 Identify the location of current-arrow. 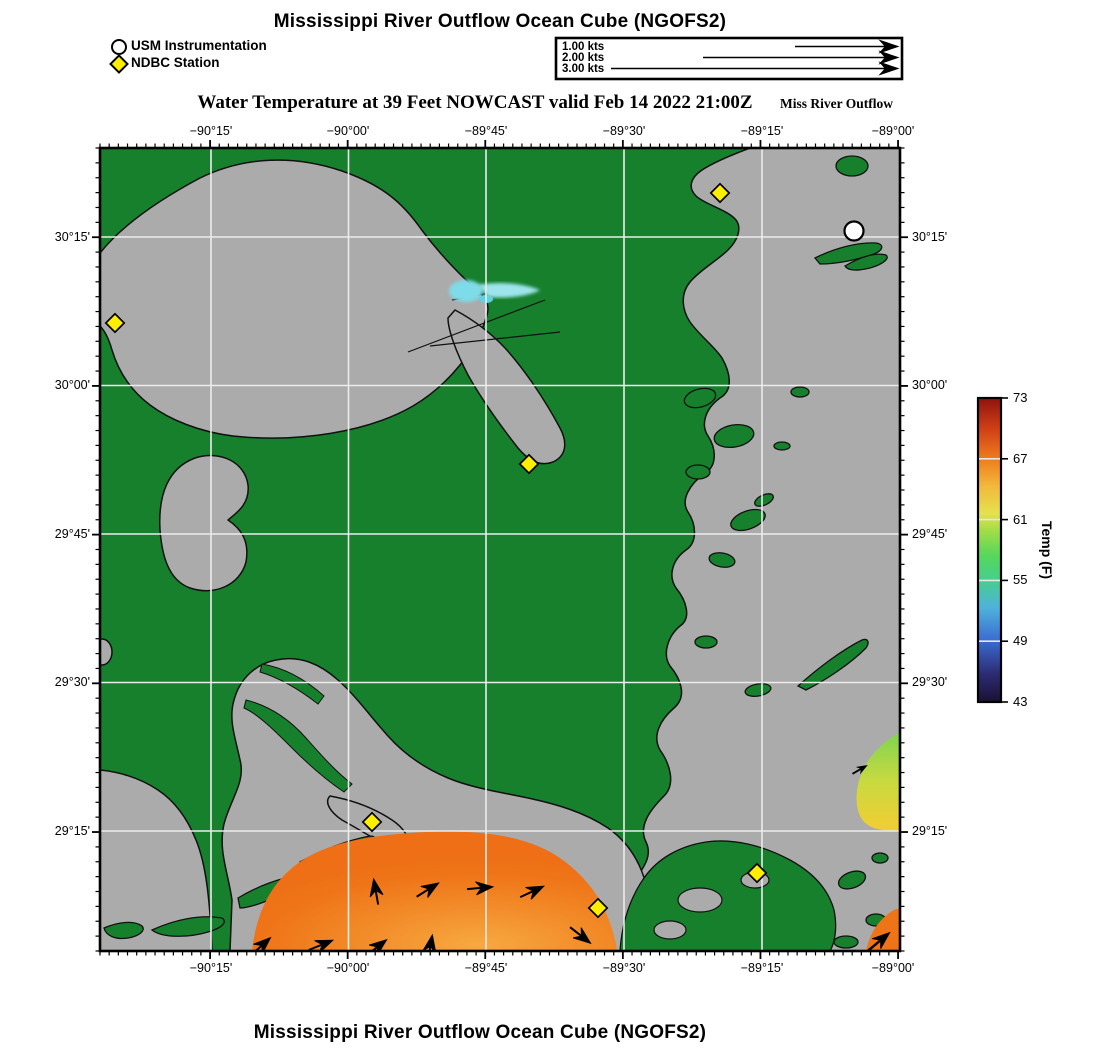
(376, 891).